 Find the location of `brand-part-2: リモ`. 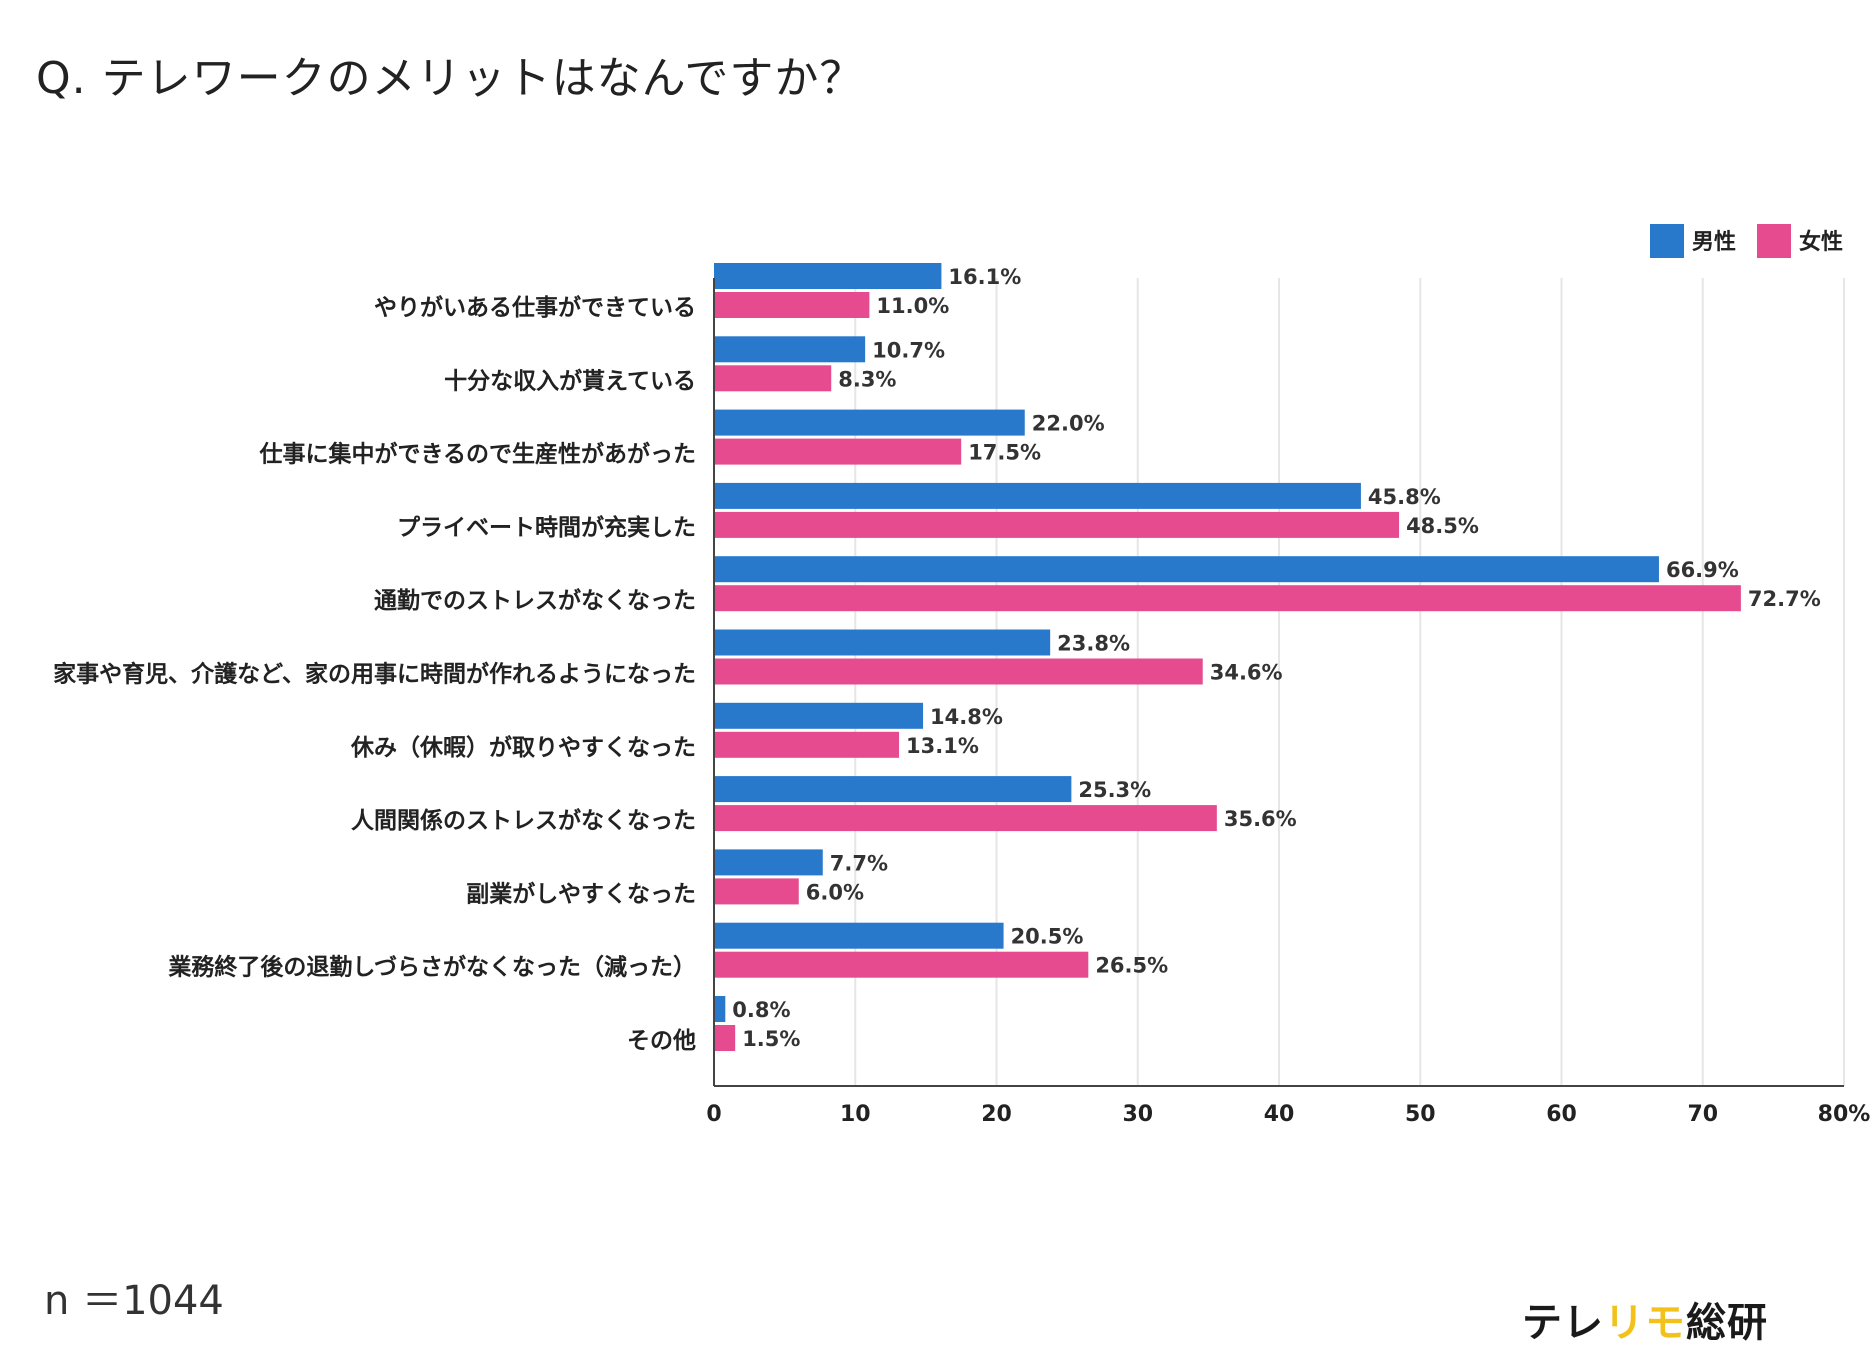

brand-part-2: リモ is located at coordinates (1645, 1323).